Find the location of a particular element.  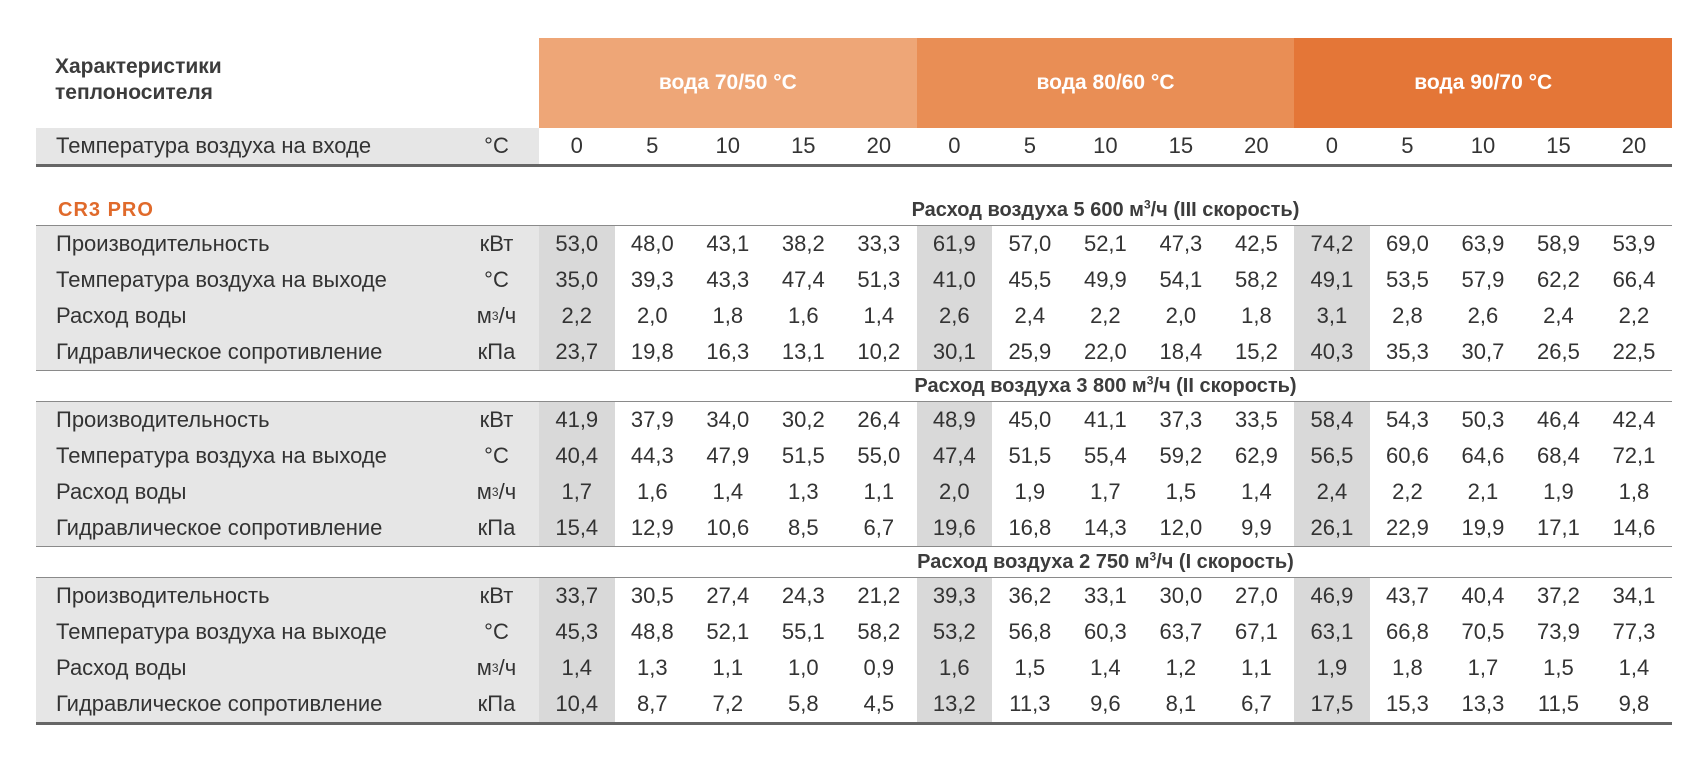

table-cell: 2,0 is located at coordinates (954, 492).